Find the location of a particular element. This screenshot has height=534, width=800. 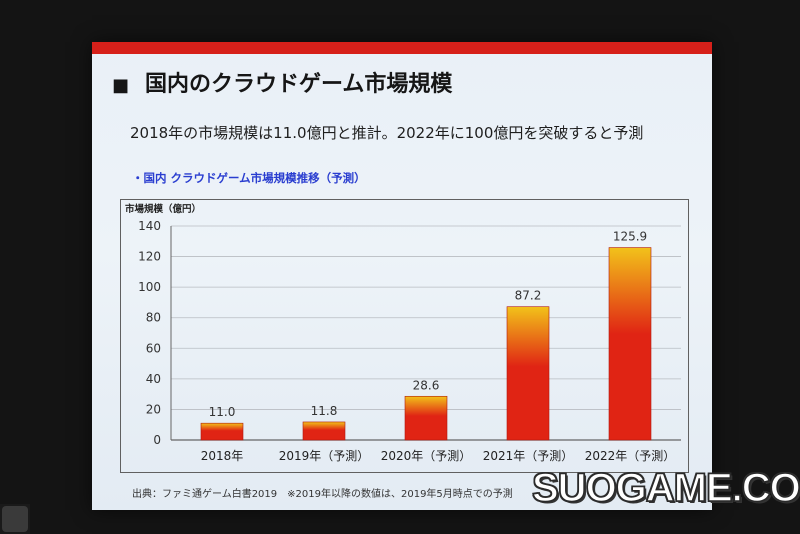

x-tick-label: 2019年（予測） is located at coordinates (324, 456).